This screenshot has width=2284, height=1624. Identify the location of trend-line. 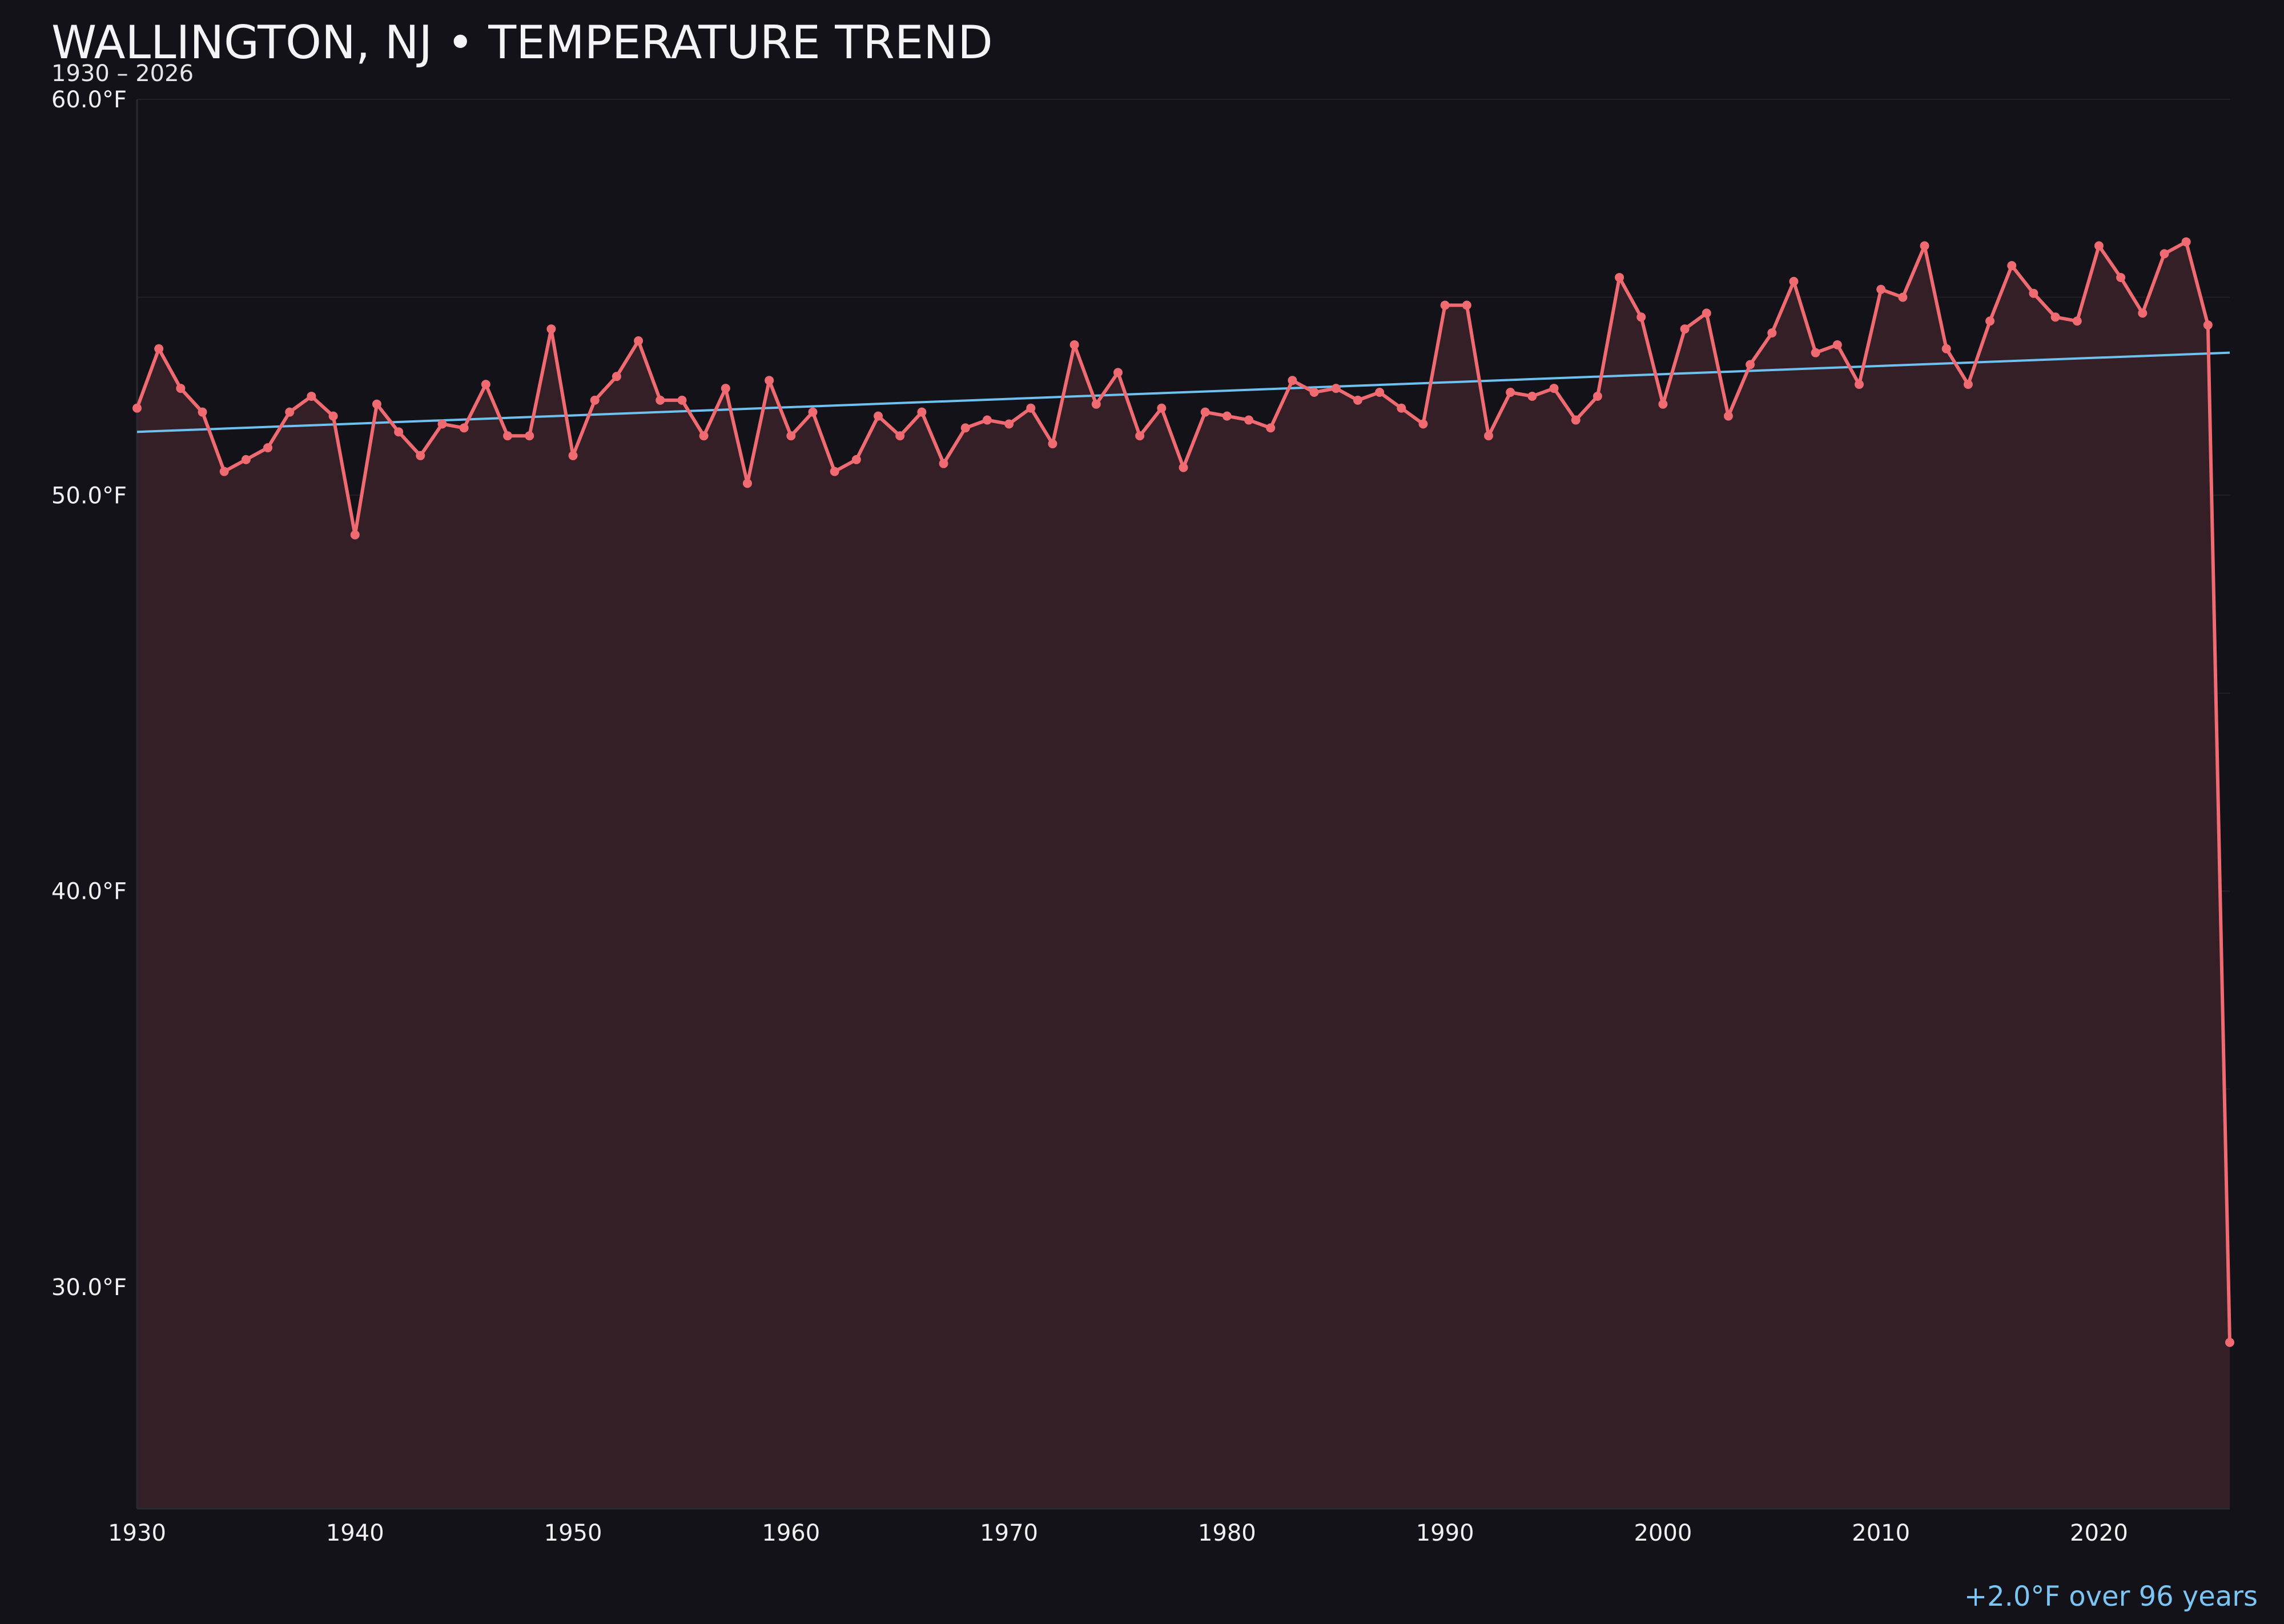
(1183, 392).